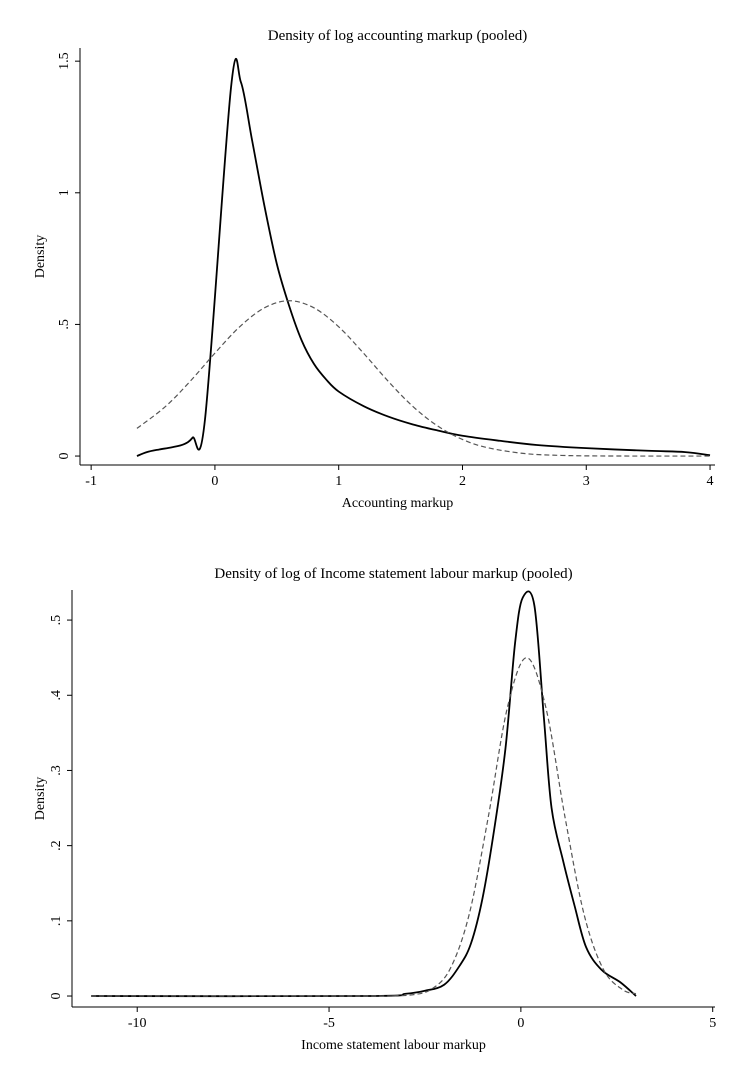  I want to click on x-tick-label: 3, so click(586, 481).